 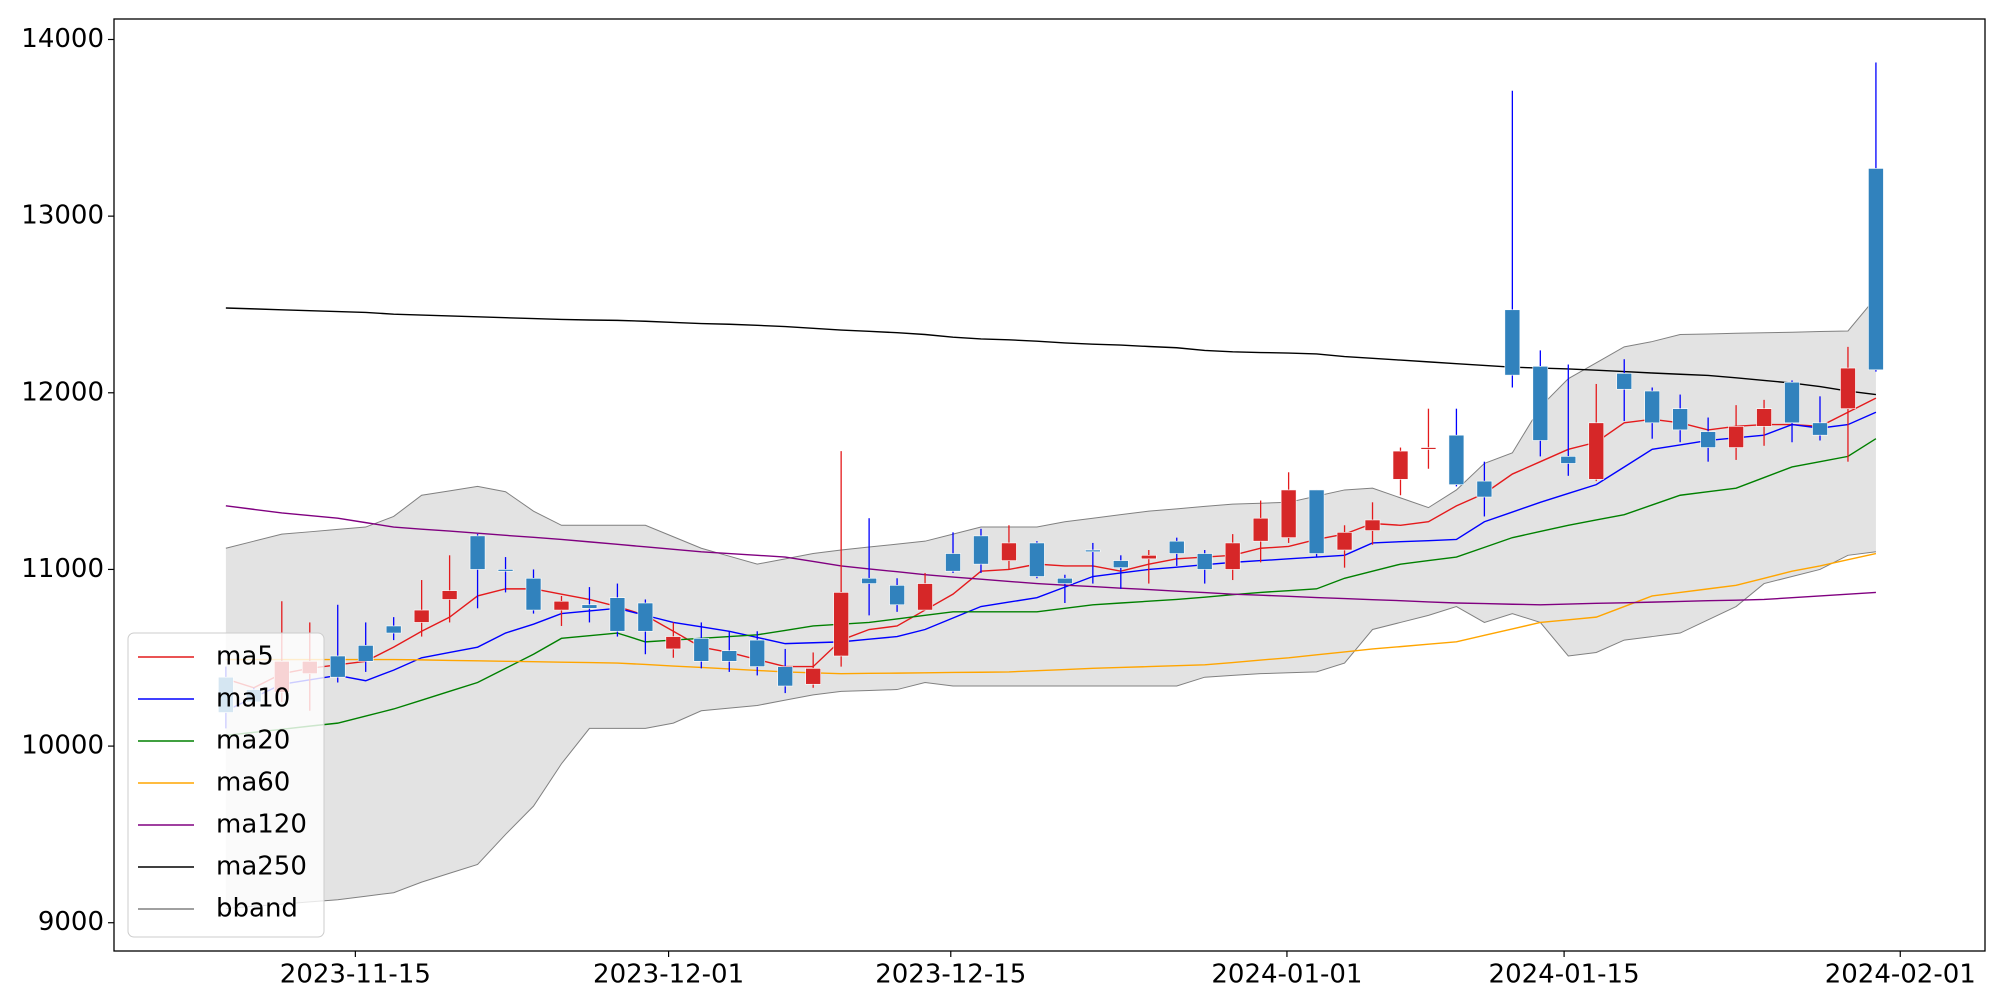 I want to click on x-tick-label: 2023-11-15, so click(x=355, y=975).